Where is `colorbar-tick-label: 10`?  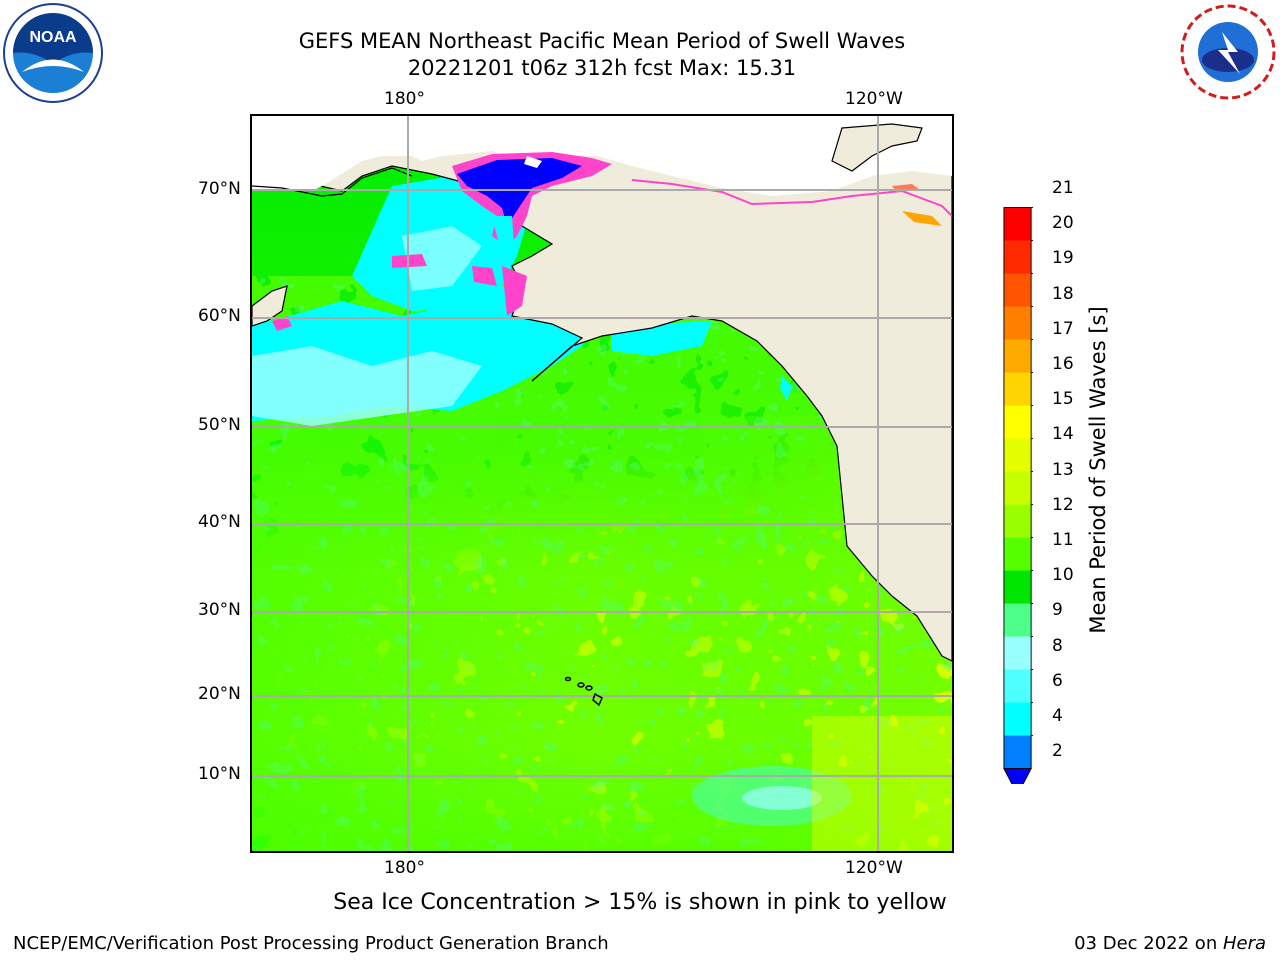
colorbar-tick-label: 10 is located at coordinates (1063, 575).